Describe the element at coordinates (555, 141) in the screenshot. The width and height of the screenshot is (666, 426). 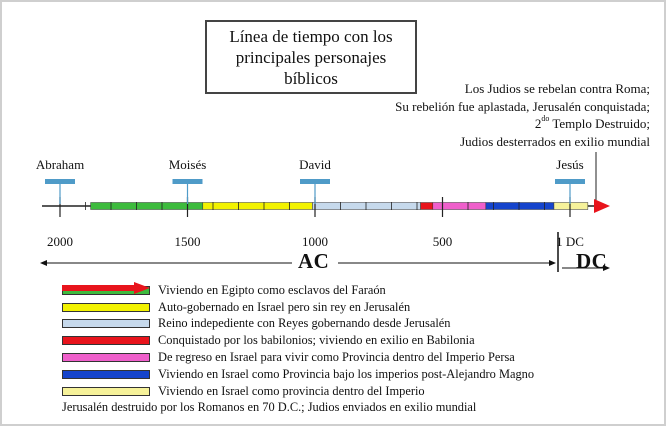
I see `note-line-4: Judios desterrados en exilio mundial` at that location.